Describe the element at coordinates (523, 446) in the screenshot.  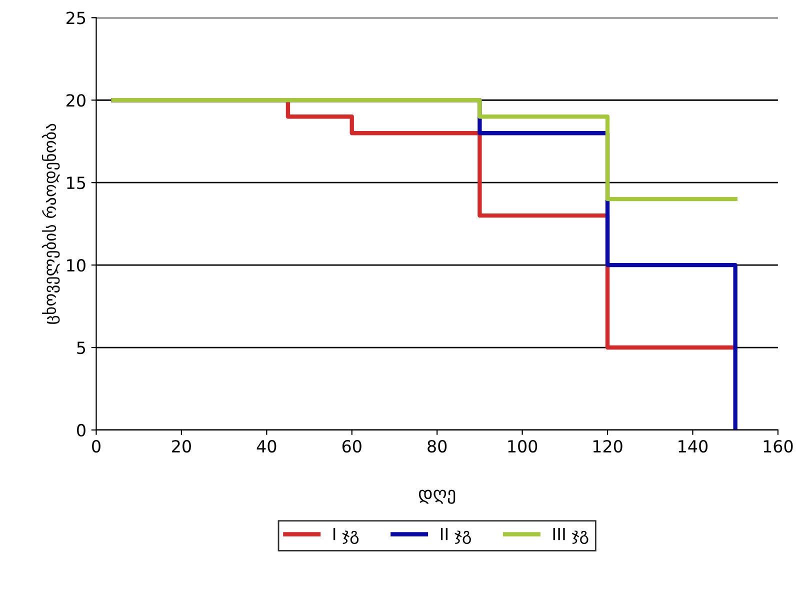
I see `x-tick-label: 100` at that location.